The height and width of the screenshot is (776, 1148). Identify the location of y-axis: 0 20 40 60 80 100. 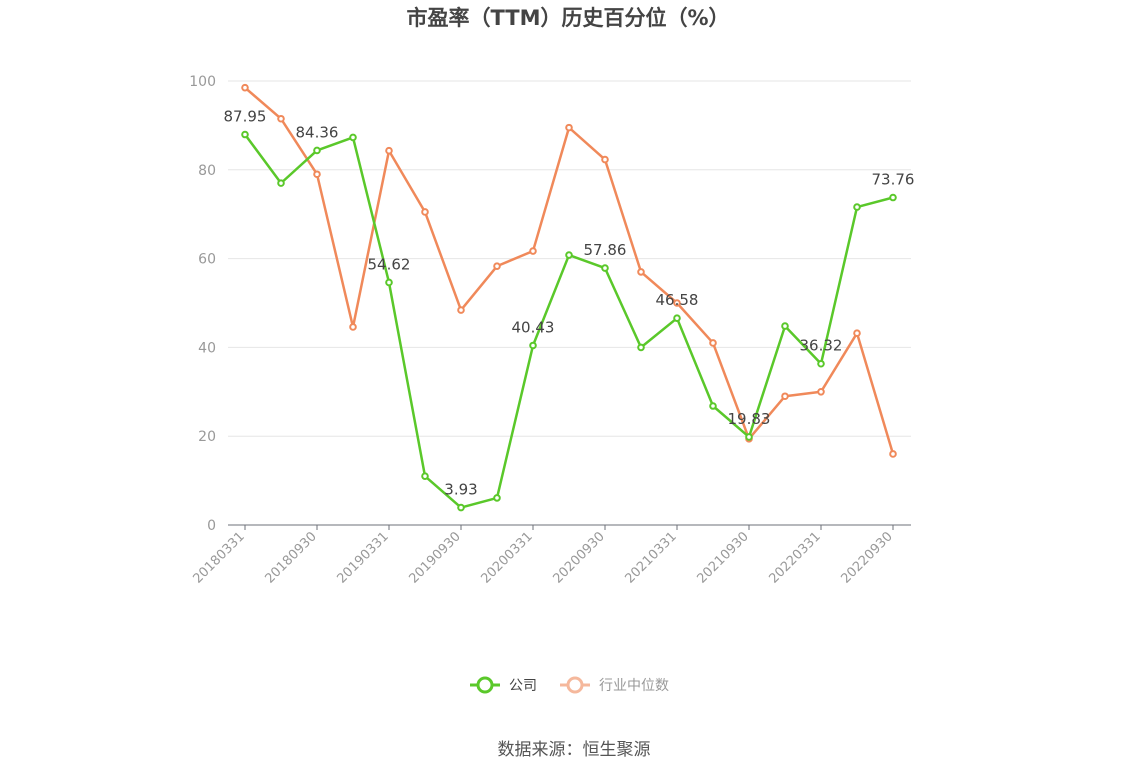
(202, 304).